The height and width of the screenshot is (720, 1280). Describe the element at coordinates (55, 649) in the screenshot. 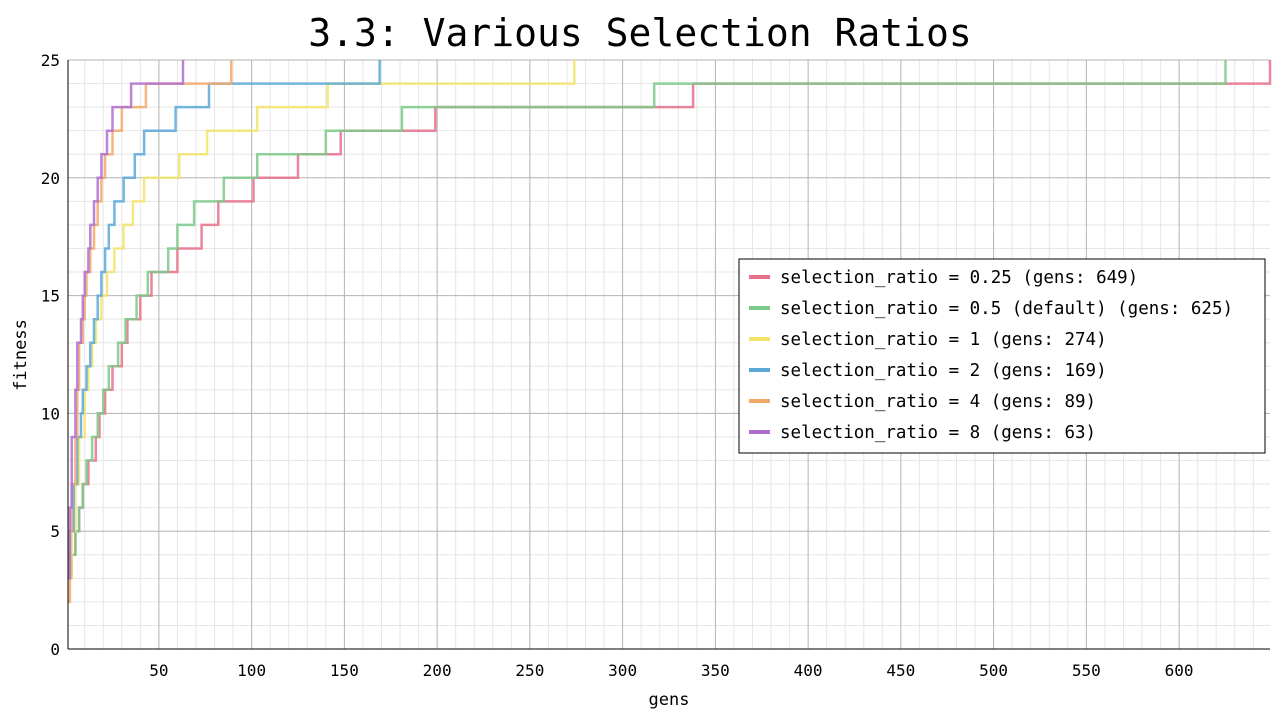

I see `y-tick-label: 0` at that location.